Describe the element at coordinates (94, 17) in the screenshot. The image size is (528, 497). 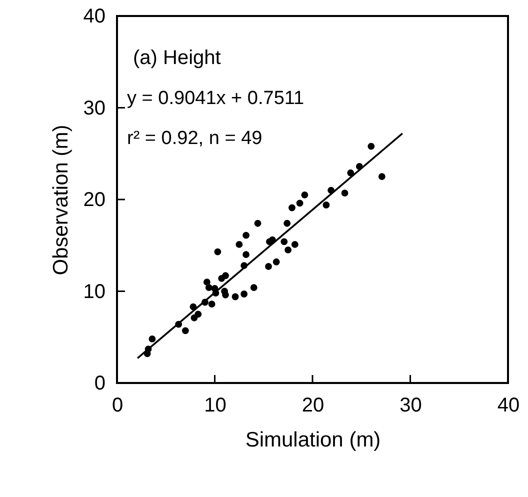
I see `y-tick-label: 40` at that location.